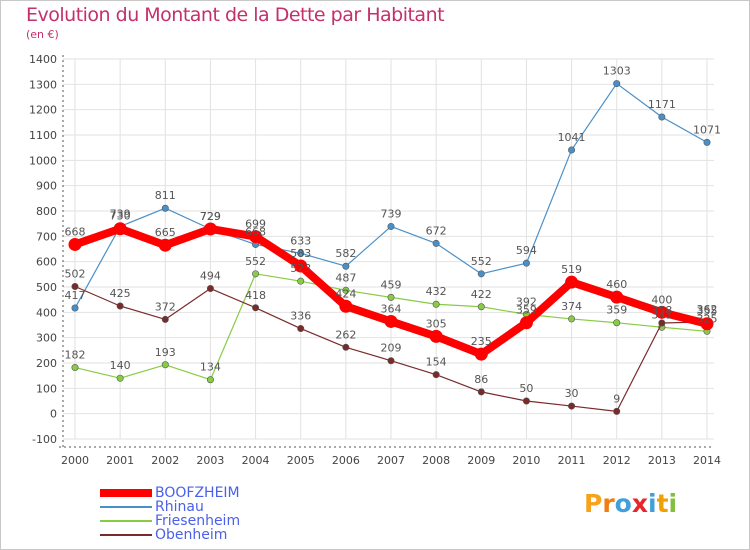  I want to click on x-tick-label: 2005, so click(301, 460).